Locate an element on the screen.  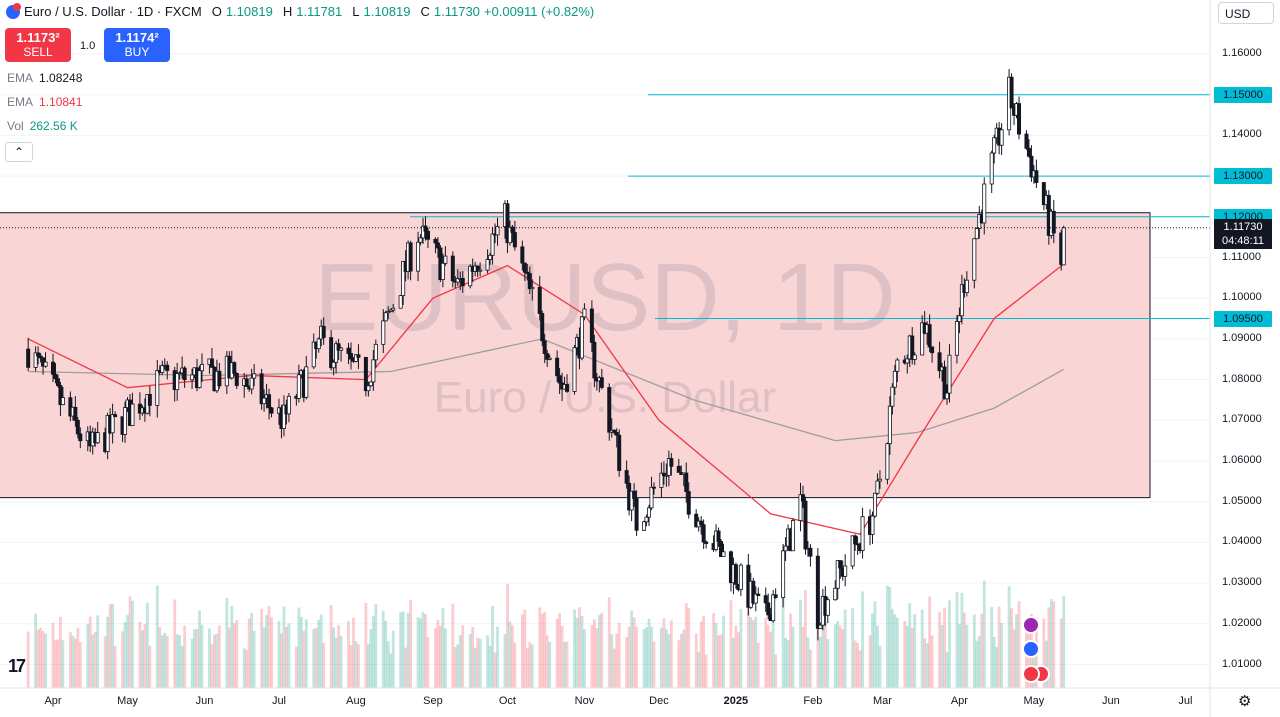
buy-button: 1.1174² BUY is located at coordinates (137, 45).